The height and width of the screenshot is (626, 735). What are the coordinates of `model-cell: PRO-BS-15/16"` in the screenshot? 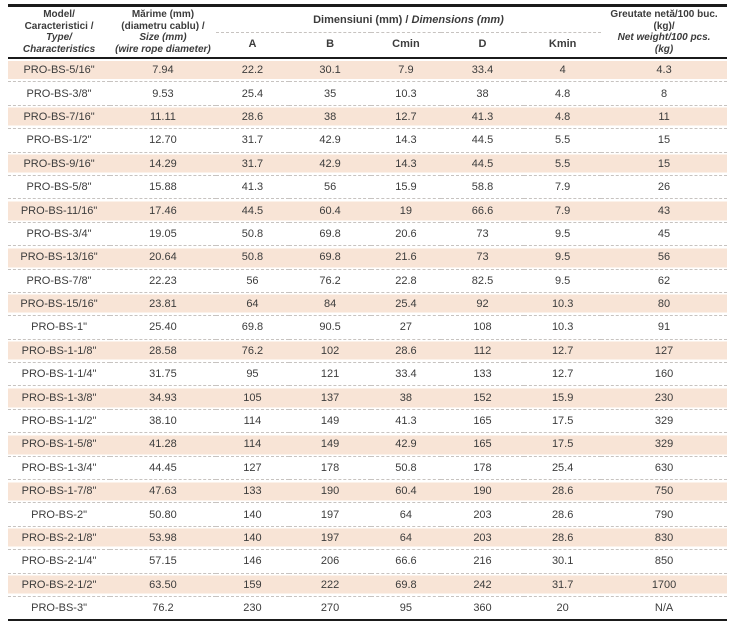 It's located at (59, 304).